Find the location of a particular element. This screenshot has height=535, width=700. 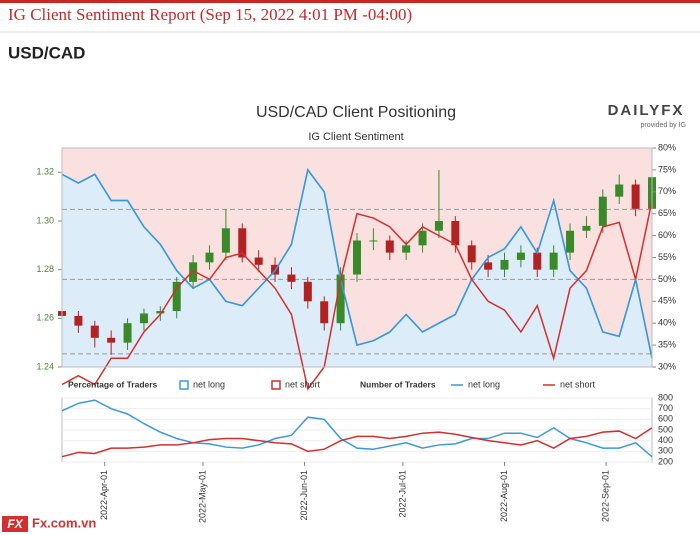

x-tick-label: 2022-Apr-01 is located at coordinates (104, 495).